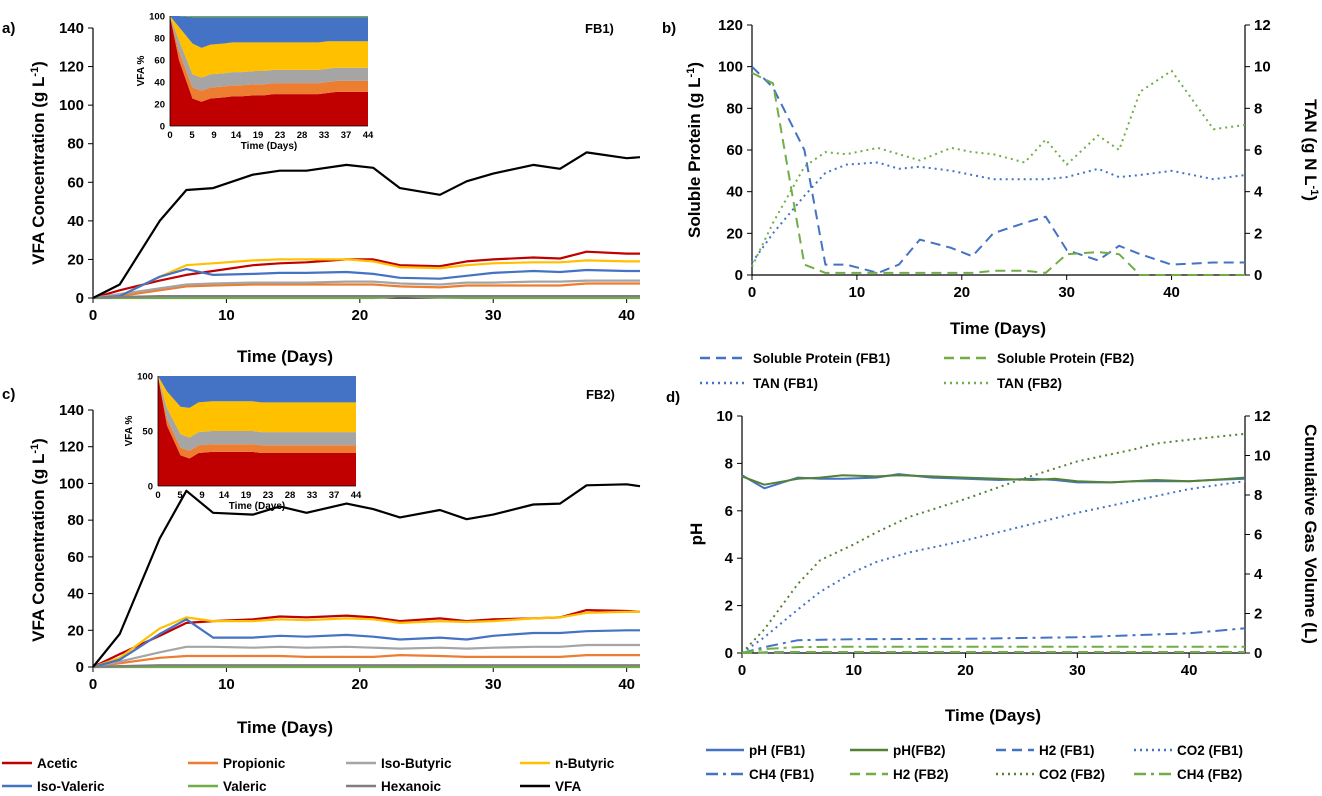 The width and height of the screenshot is (1322, 796). I want to click on panel-c-inset-ytick-label: 50, so click(147, 432).